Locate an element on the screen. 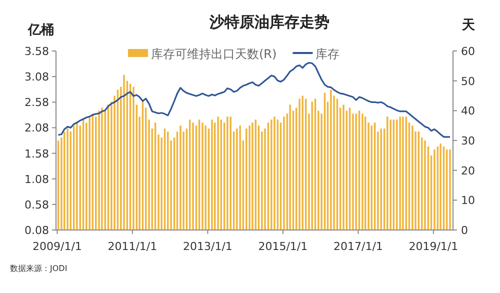 Image resolution: width=500 pixels, height=293 pixels. x-tick-label: 2019/1/1 is located at coordinates (433, 246).